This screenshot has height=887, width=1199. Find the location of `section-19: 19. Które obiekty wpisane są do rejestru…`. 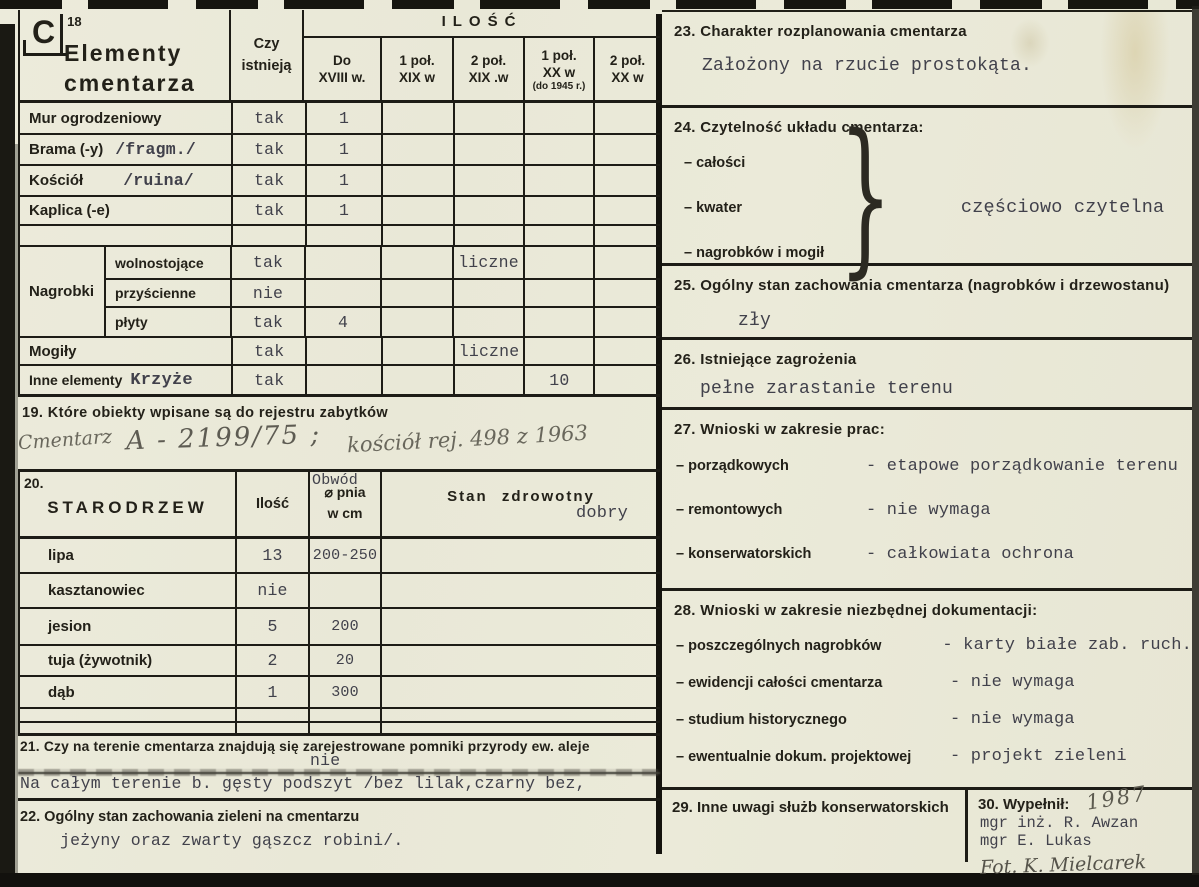

section-19: 19. Które obiekty wpisane są do rejestru… is located at coordinates (338, 433).